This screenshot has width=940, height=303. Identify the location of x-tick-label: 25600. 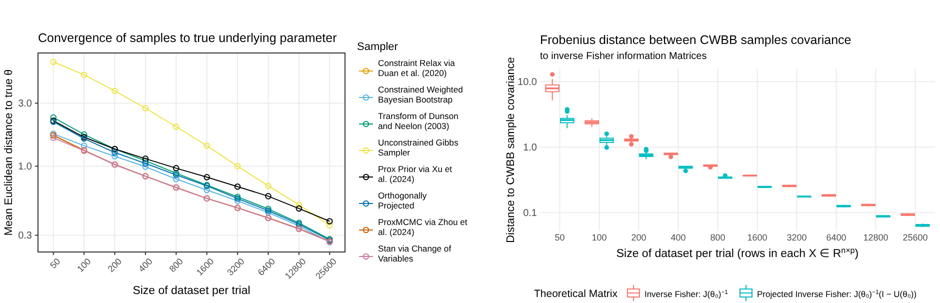
(915, 237).